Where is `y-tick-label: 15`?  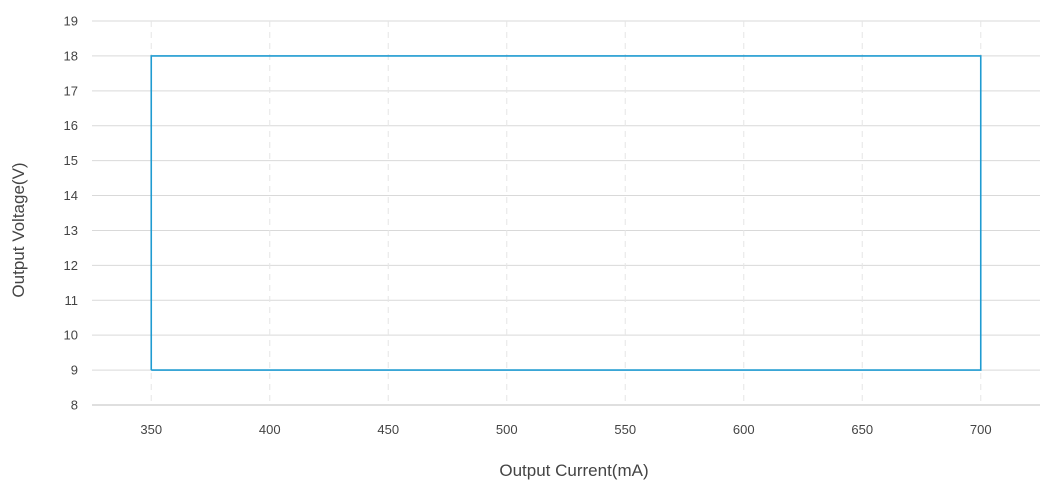
y-tick-label: 15 is located at coordinates (71, 160).